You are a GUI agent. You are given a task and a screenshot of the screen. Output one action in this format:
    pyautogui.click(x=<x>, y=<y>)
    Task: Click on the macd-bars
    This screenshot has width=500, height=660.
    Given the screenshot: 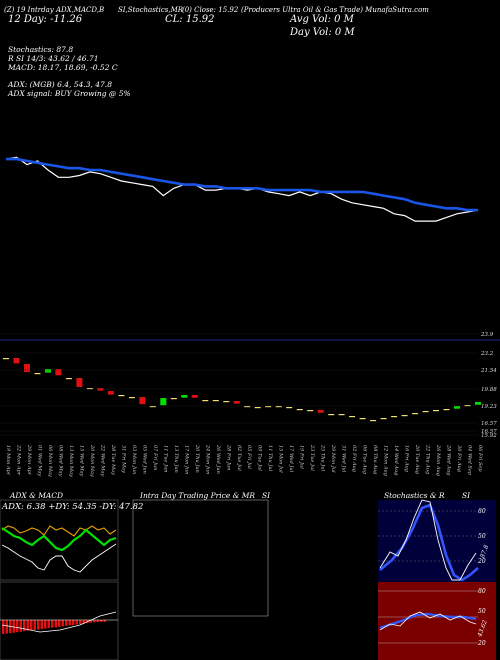 What is the action you would take?
    pyautogui.click(x=59, y=622)
    